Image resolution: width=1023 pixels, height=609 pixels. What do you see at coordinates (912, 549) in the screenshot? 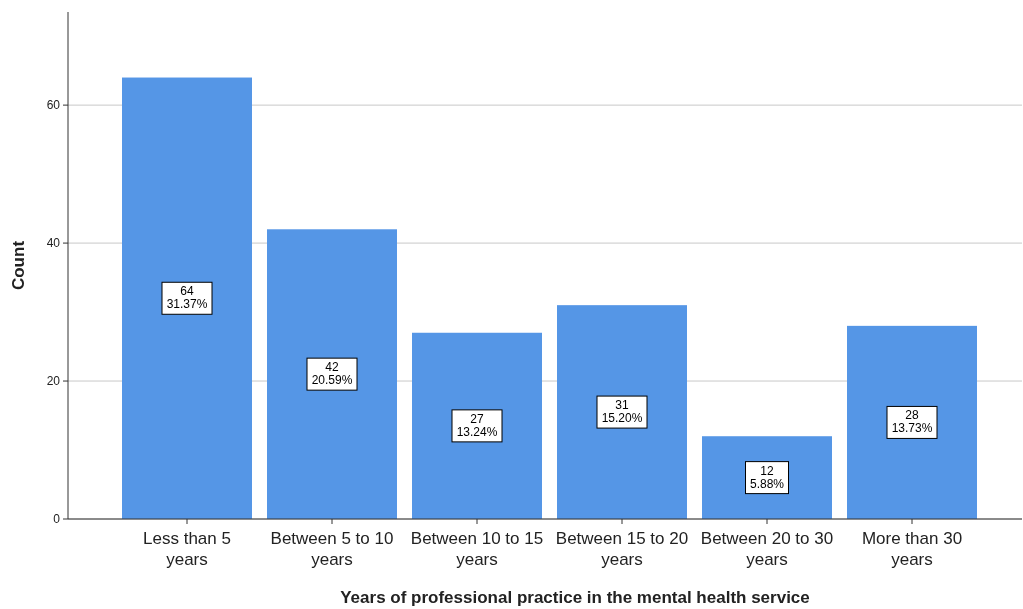
I see `x-tick-label: More than 30 years` at bounding box center [912, 549].